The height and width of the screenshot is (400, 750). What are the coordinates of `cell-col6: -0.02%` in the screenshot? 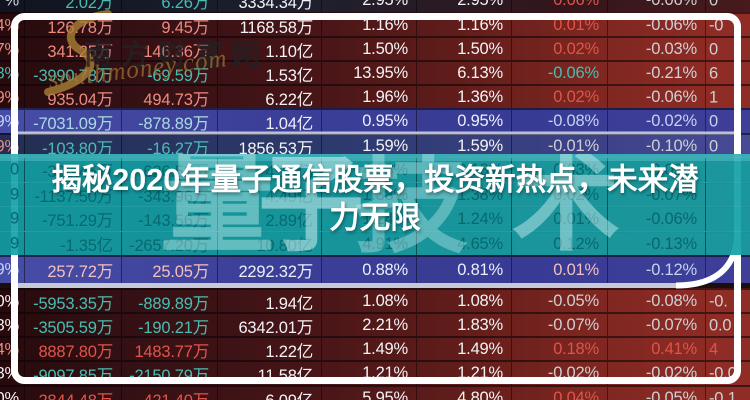 It's located at (560, 373).